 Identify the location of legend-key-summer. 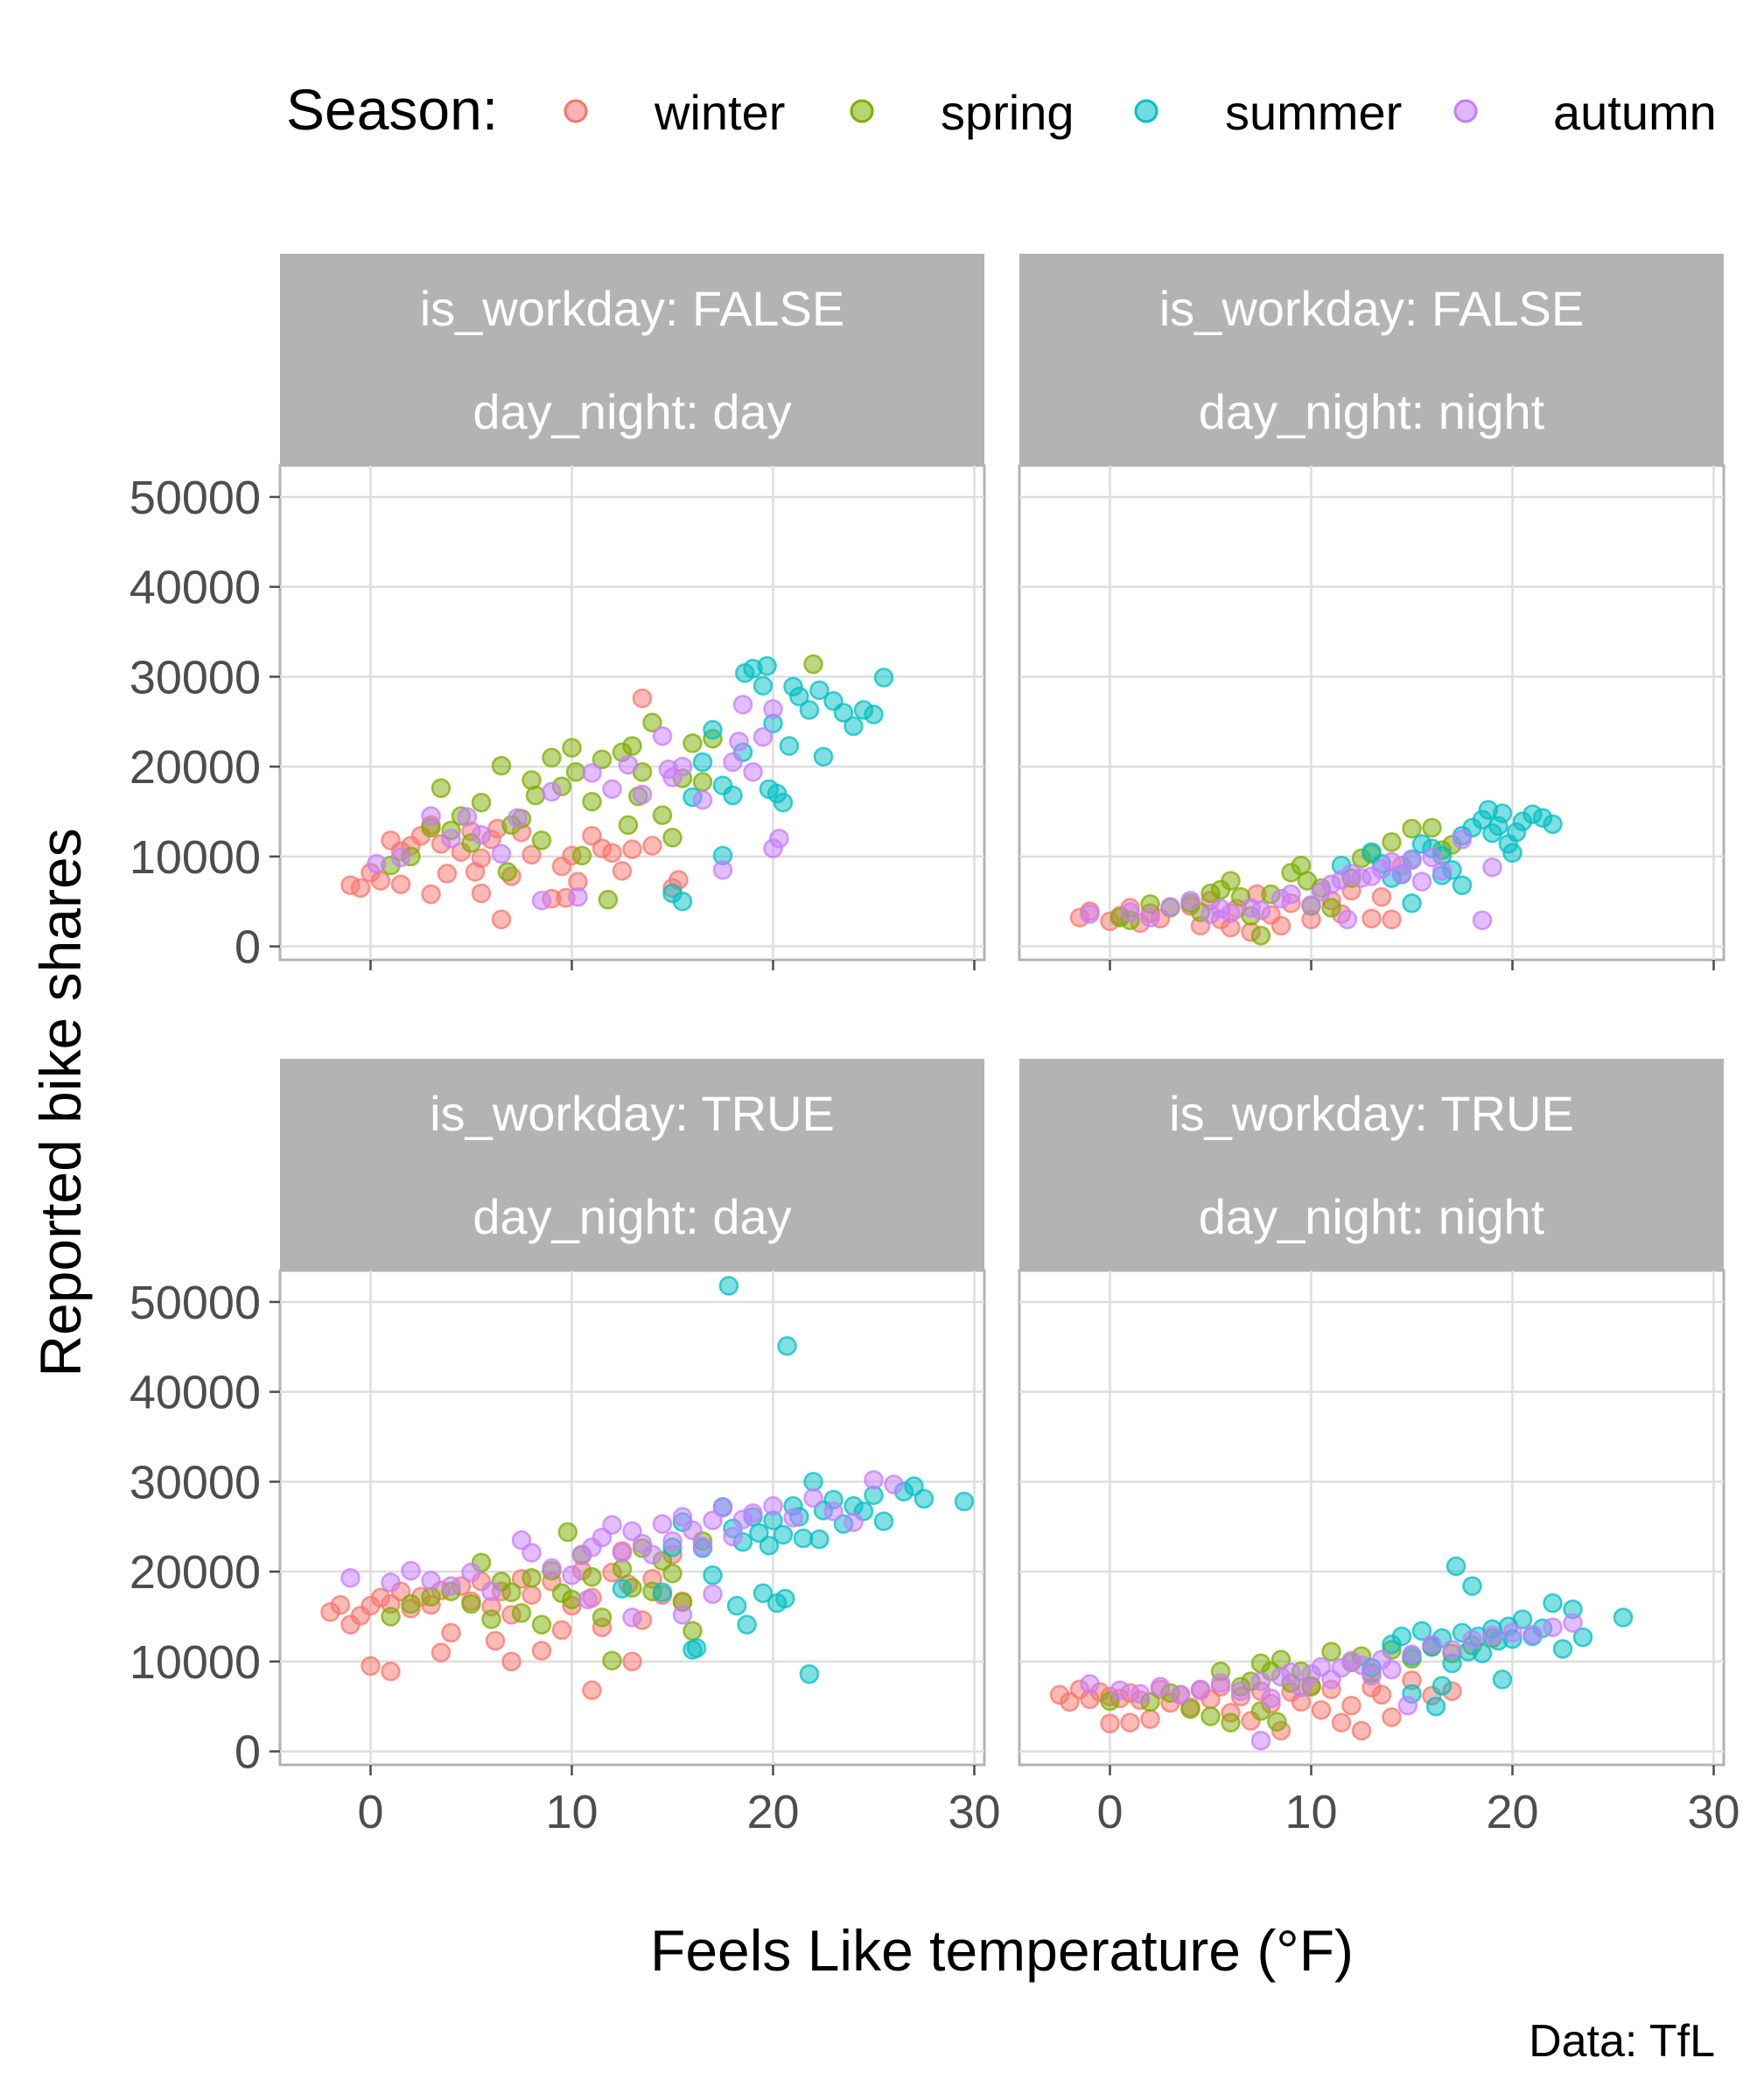
(1146, 111).